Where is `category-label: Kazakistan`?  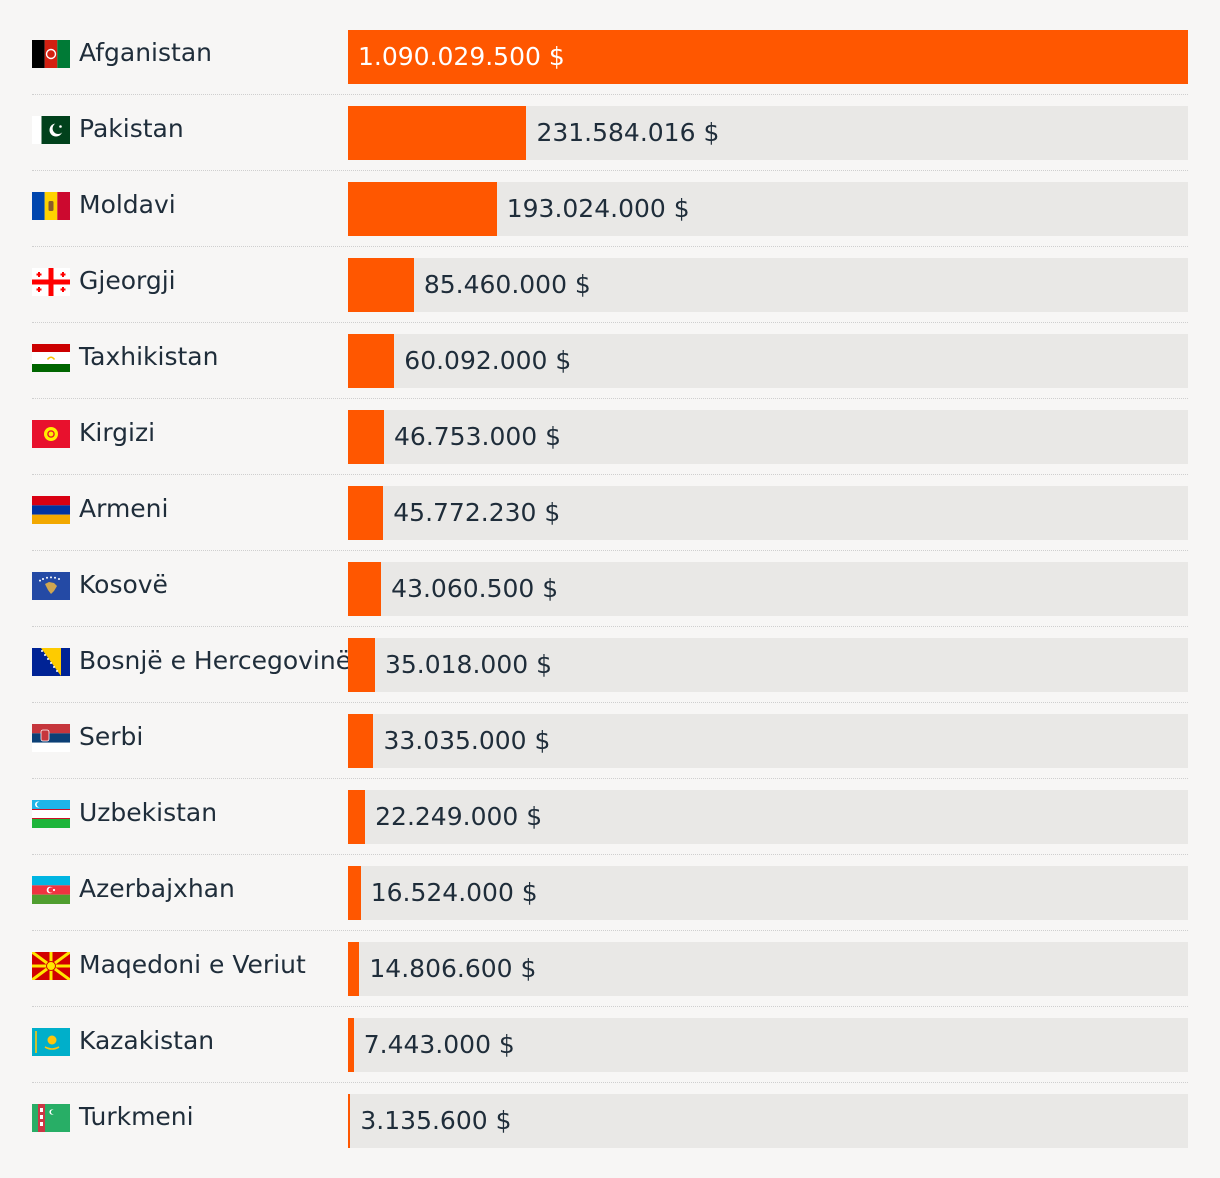
category-label: Kazakistan is located at coordinates (147, 1040).